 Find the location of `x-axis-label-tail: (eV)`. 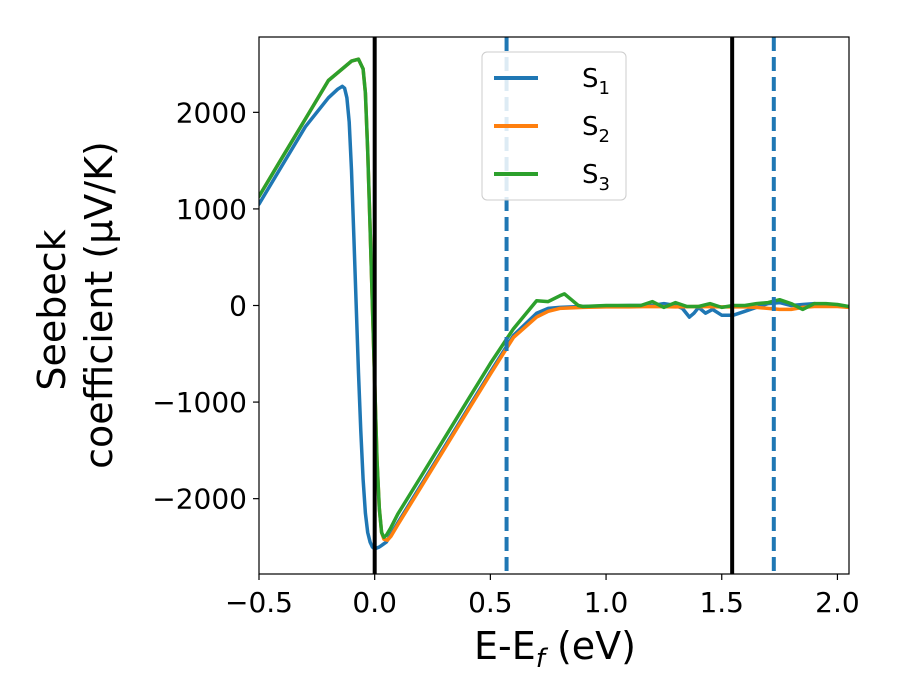

x-axis-label-tail: (eV) is located at coordinates (590, 646).